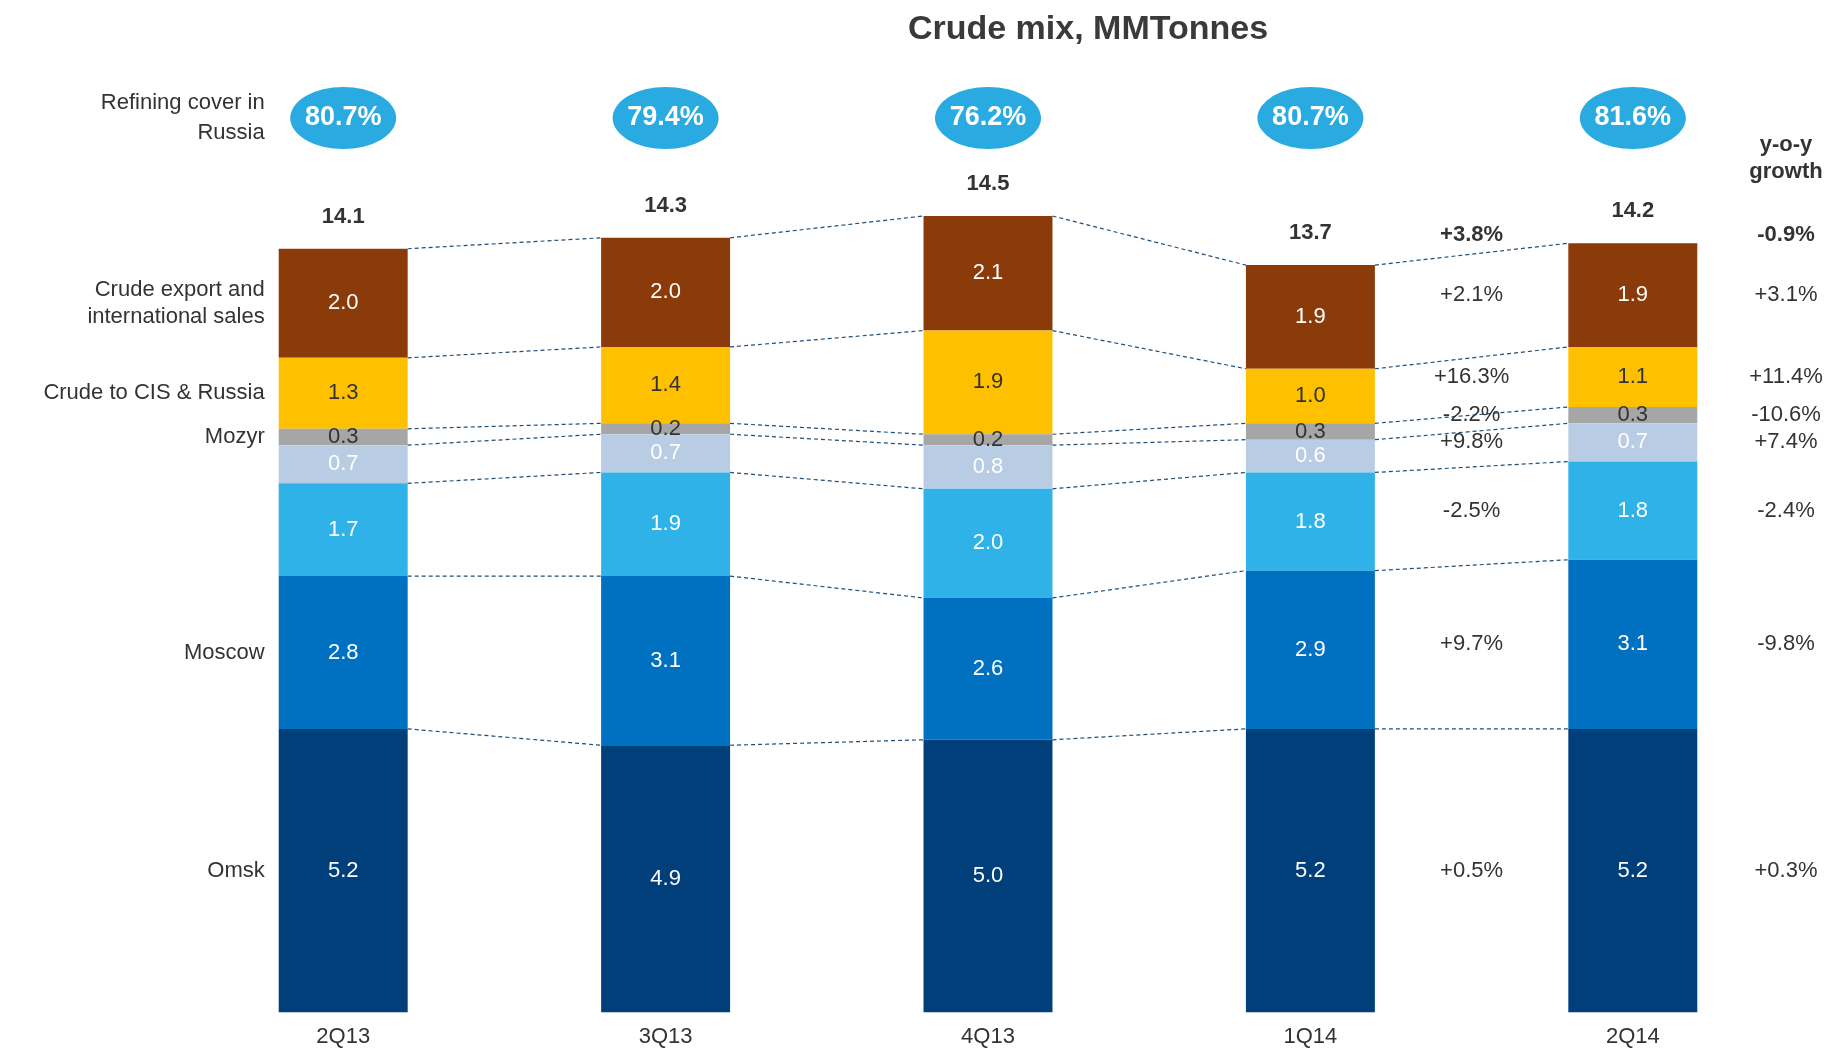 This screenshot has height=1061, width=1832. What do you see at coordinates (1633, 210) in the screenshot?
I see `total-label: 14.2` at bounding box center [1633, 210].